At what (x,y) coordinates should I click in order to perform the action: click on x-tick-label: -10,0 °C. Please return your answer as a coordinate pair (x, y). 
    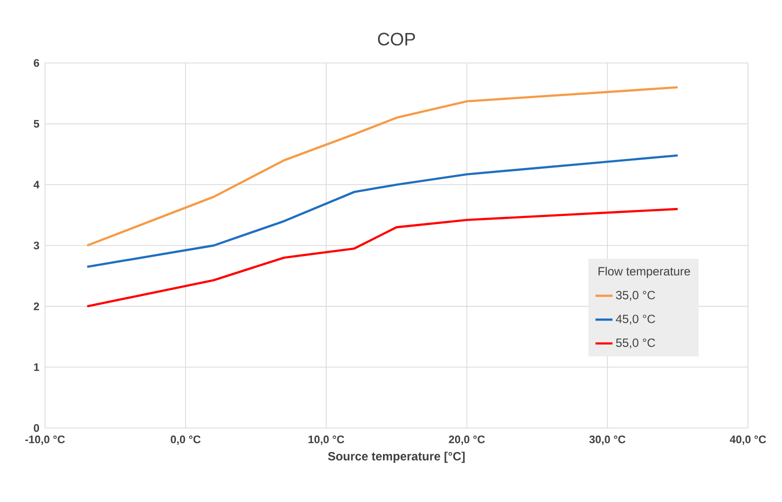
    Looking at the image, I should click on (45, 440).